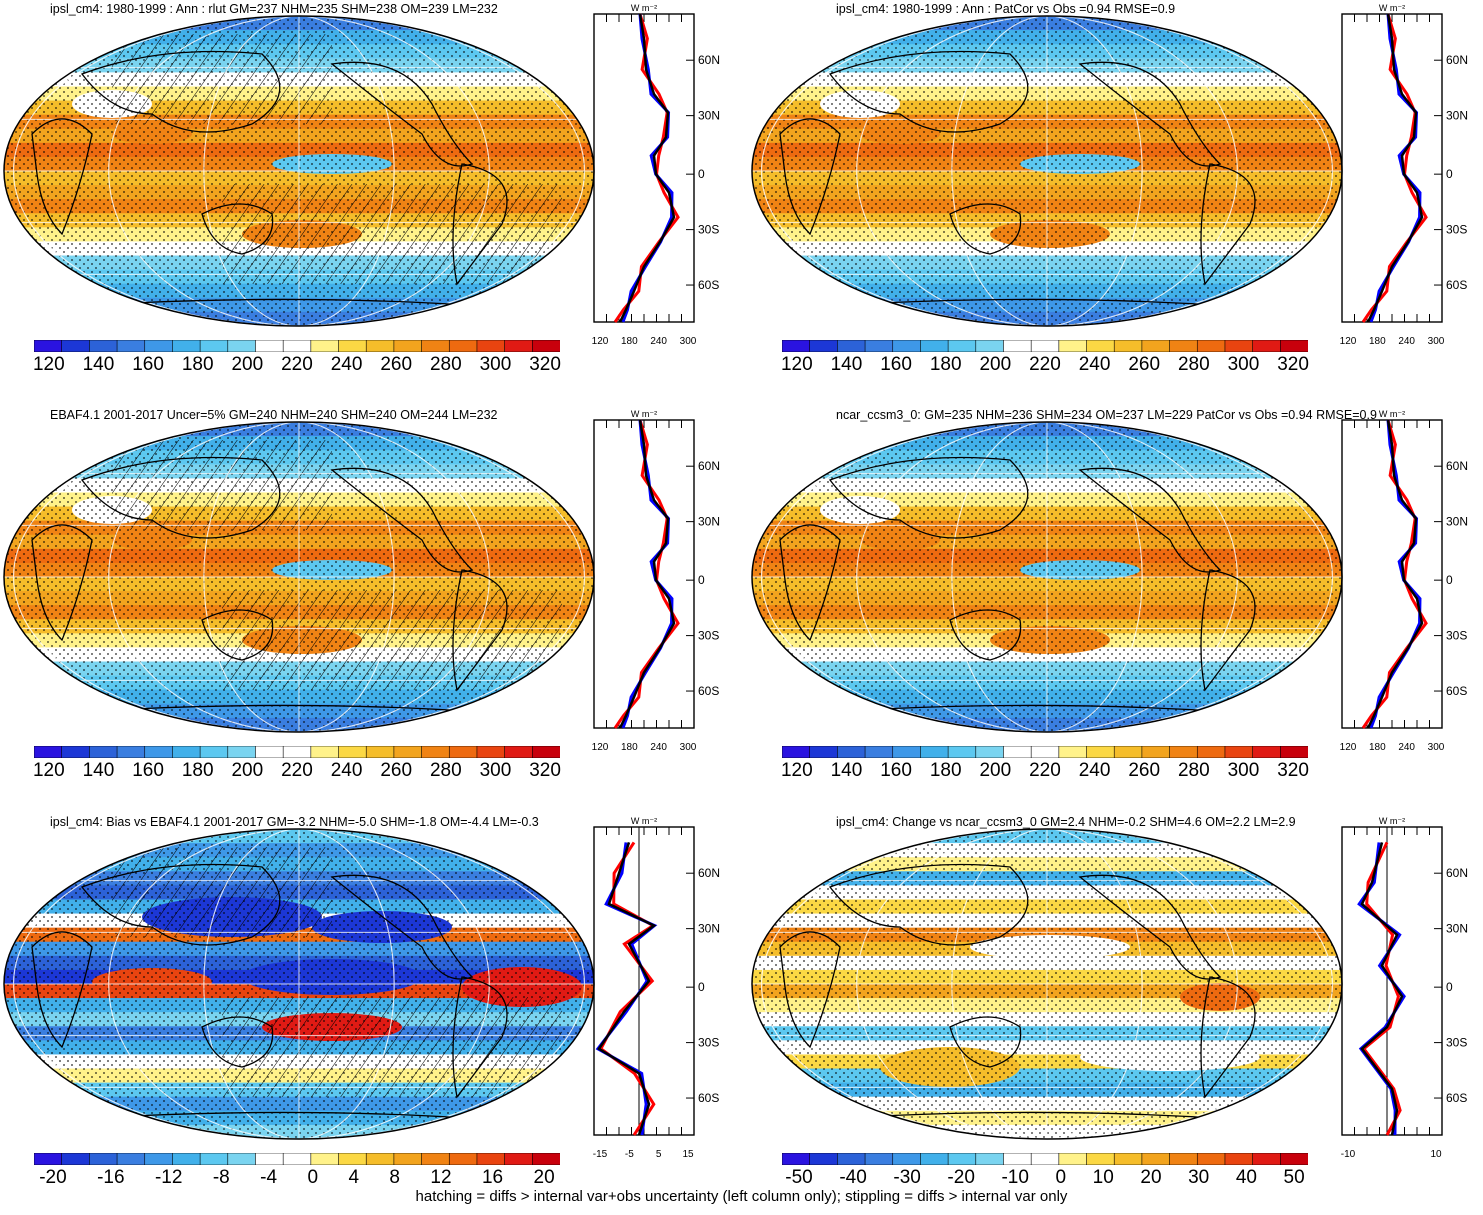 The image size is (1483, 1215). Describe the element at coordinates (600, 1154) in the screenshot. I see `profile-x-label: -15` at that location.